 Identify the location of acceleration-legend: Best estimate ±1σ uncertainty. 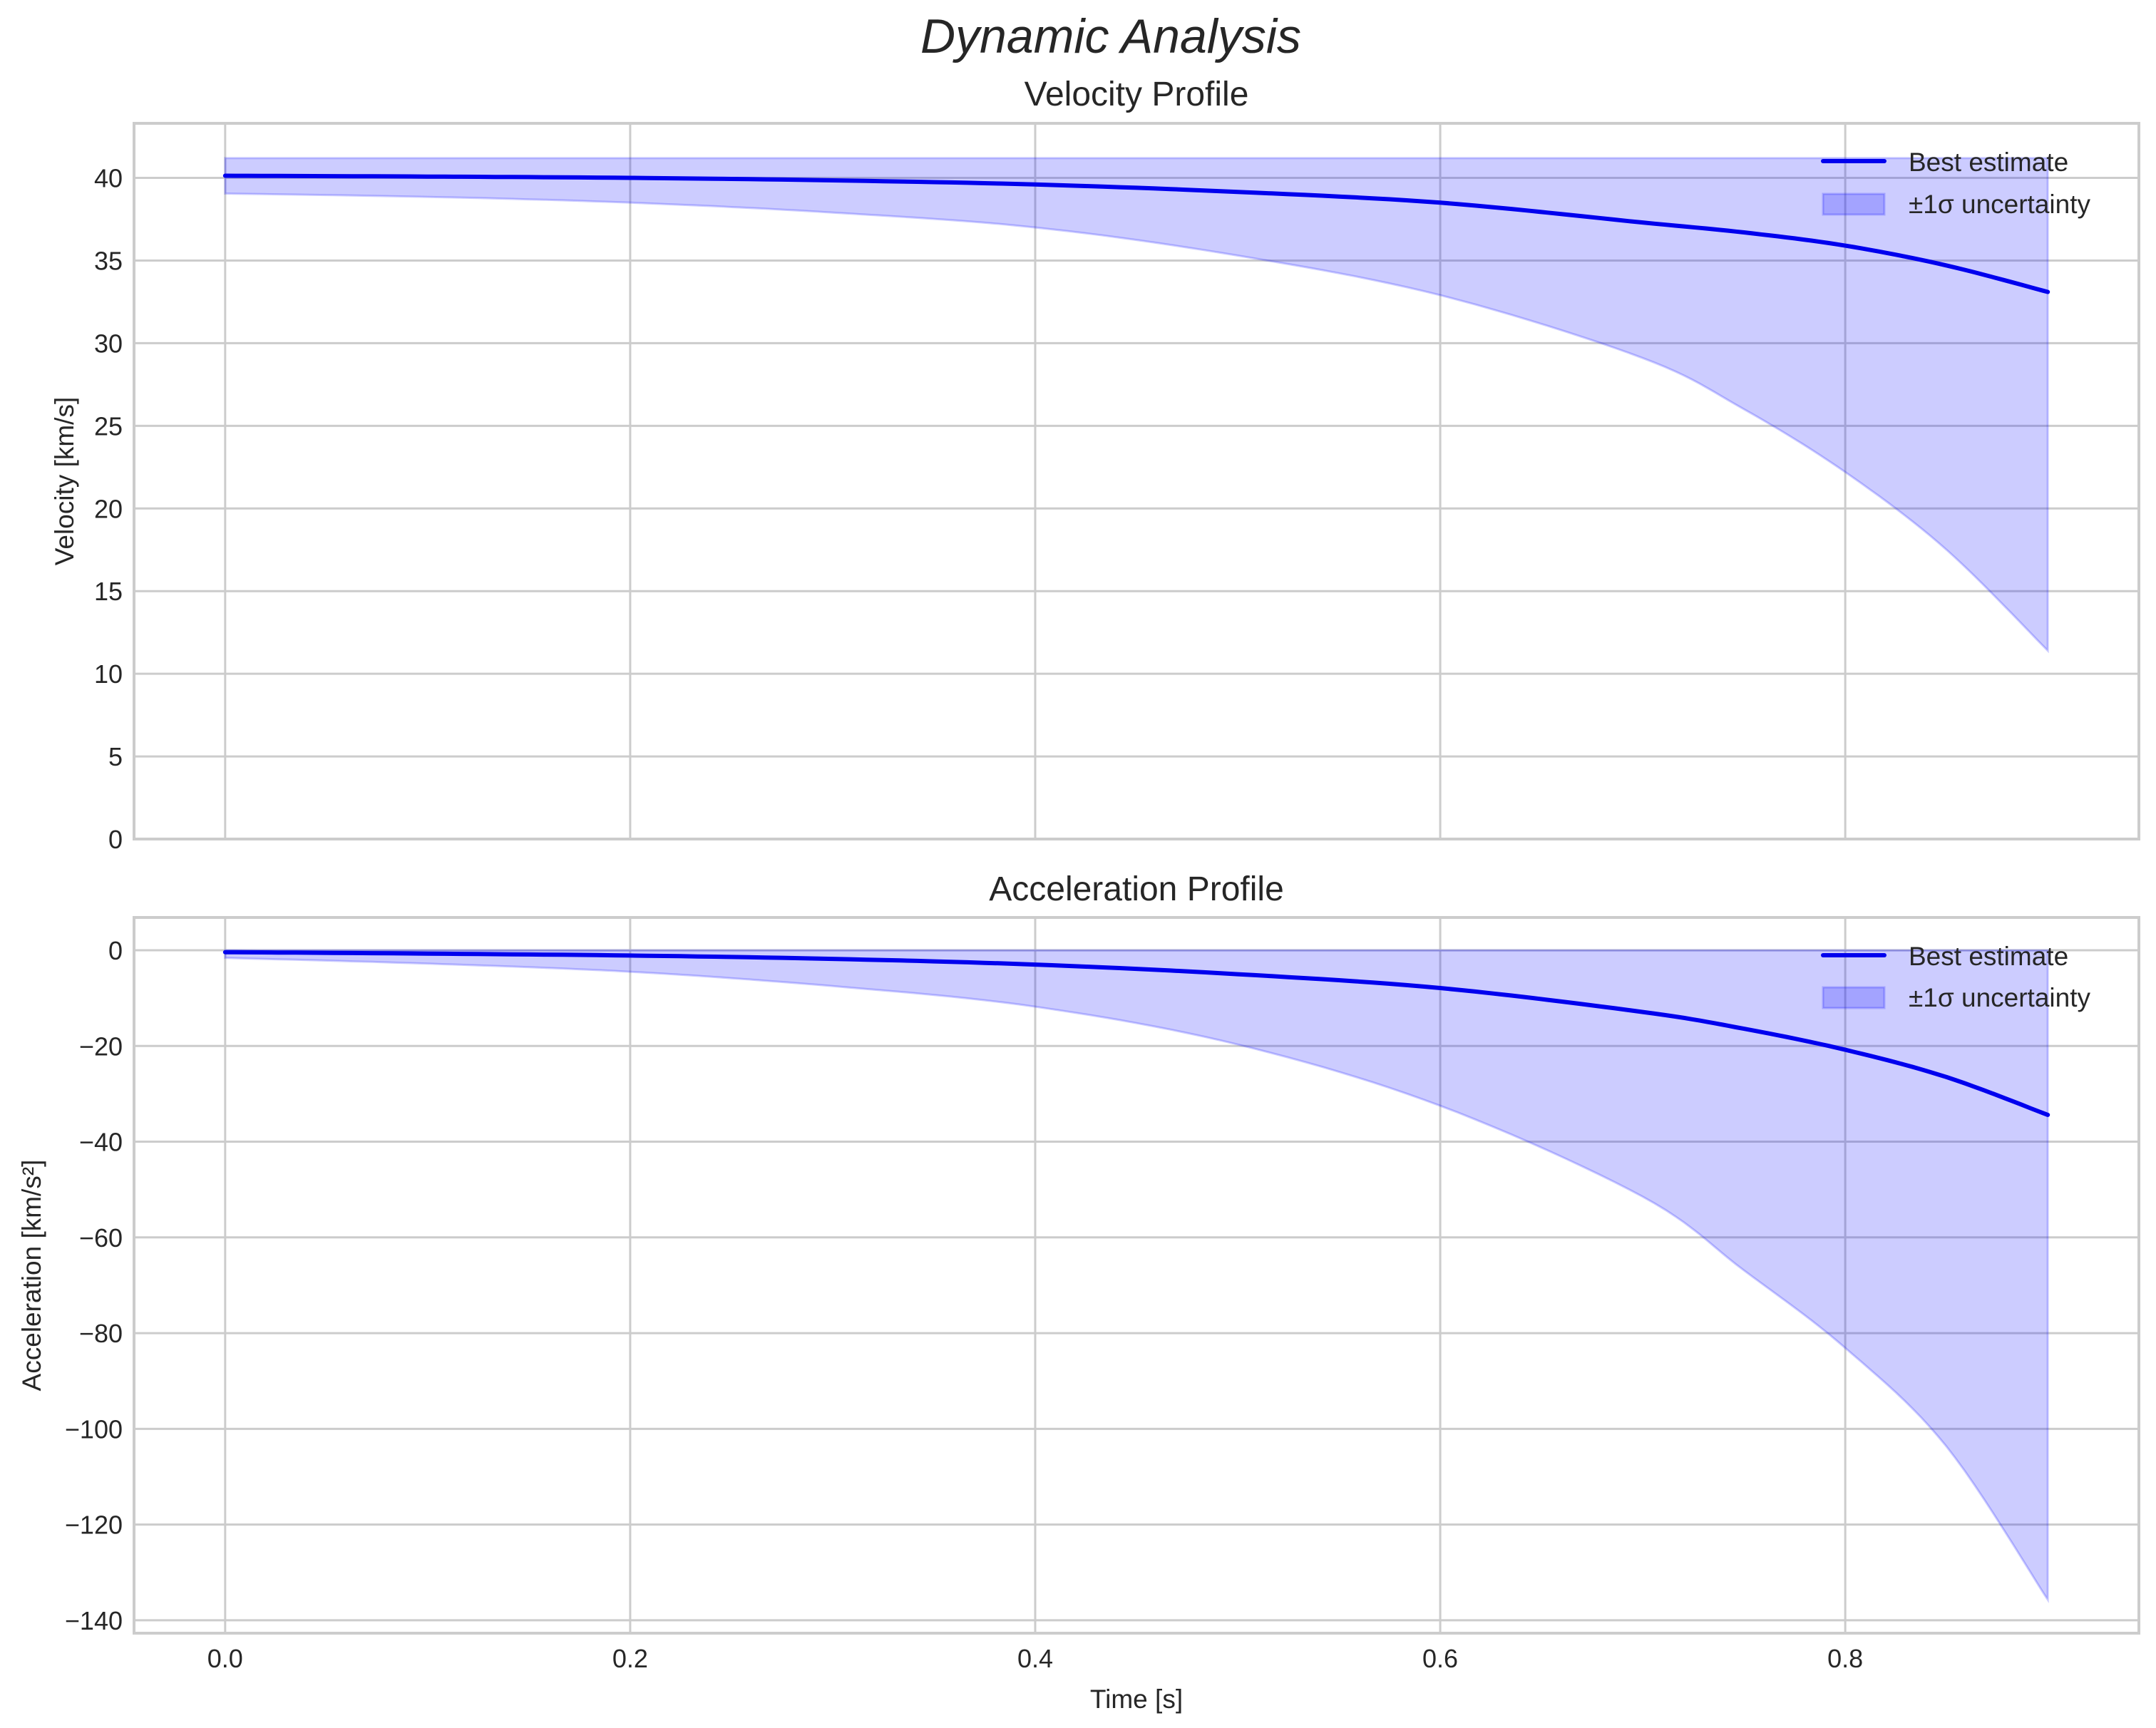
(1955, 977).